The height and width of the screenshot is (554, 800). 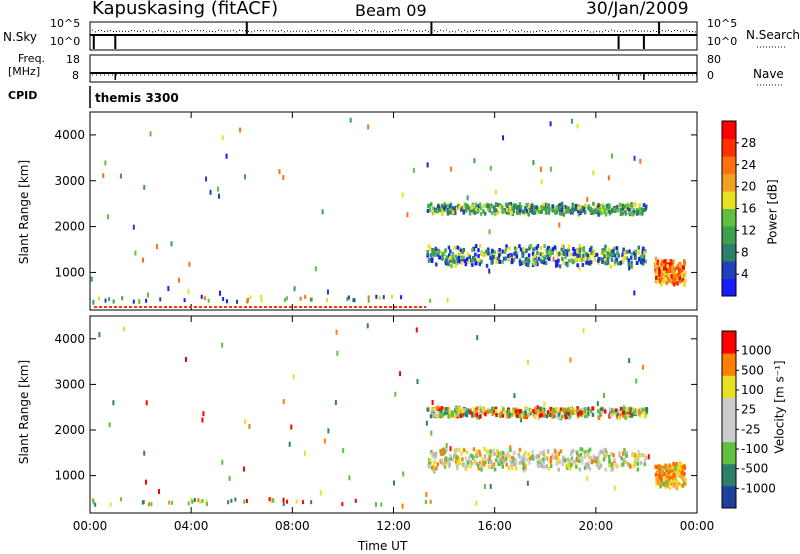 I want to click on power-ytick-label: 1000, so click(x=69, y=272).